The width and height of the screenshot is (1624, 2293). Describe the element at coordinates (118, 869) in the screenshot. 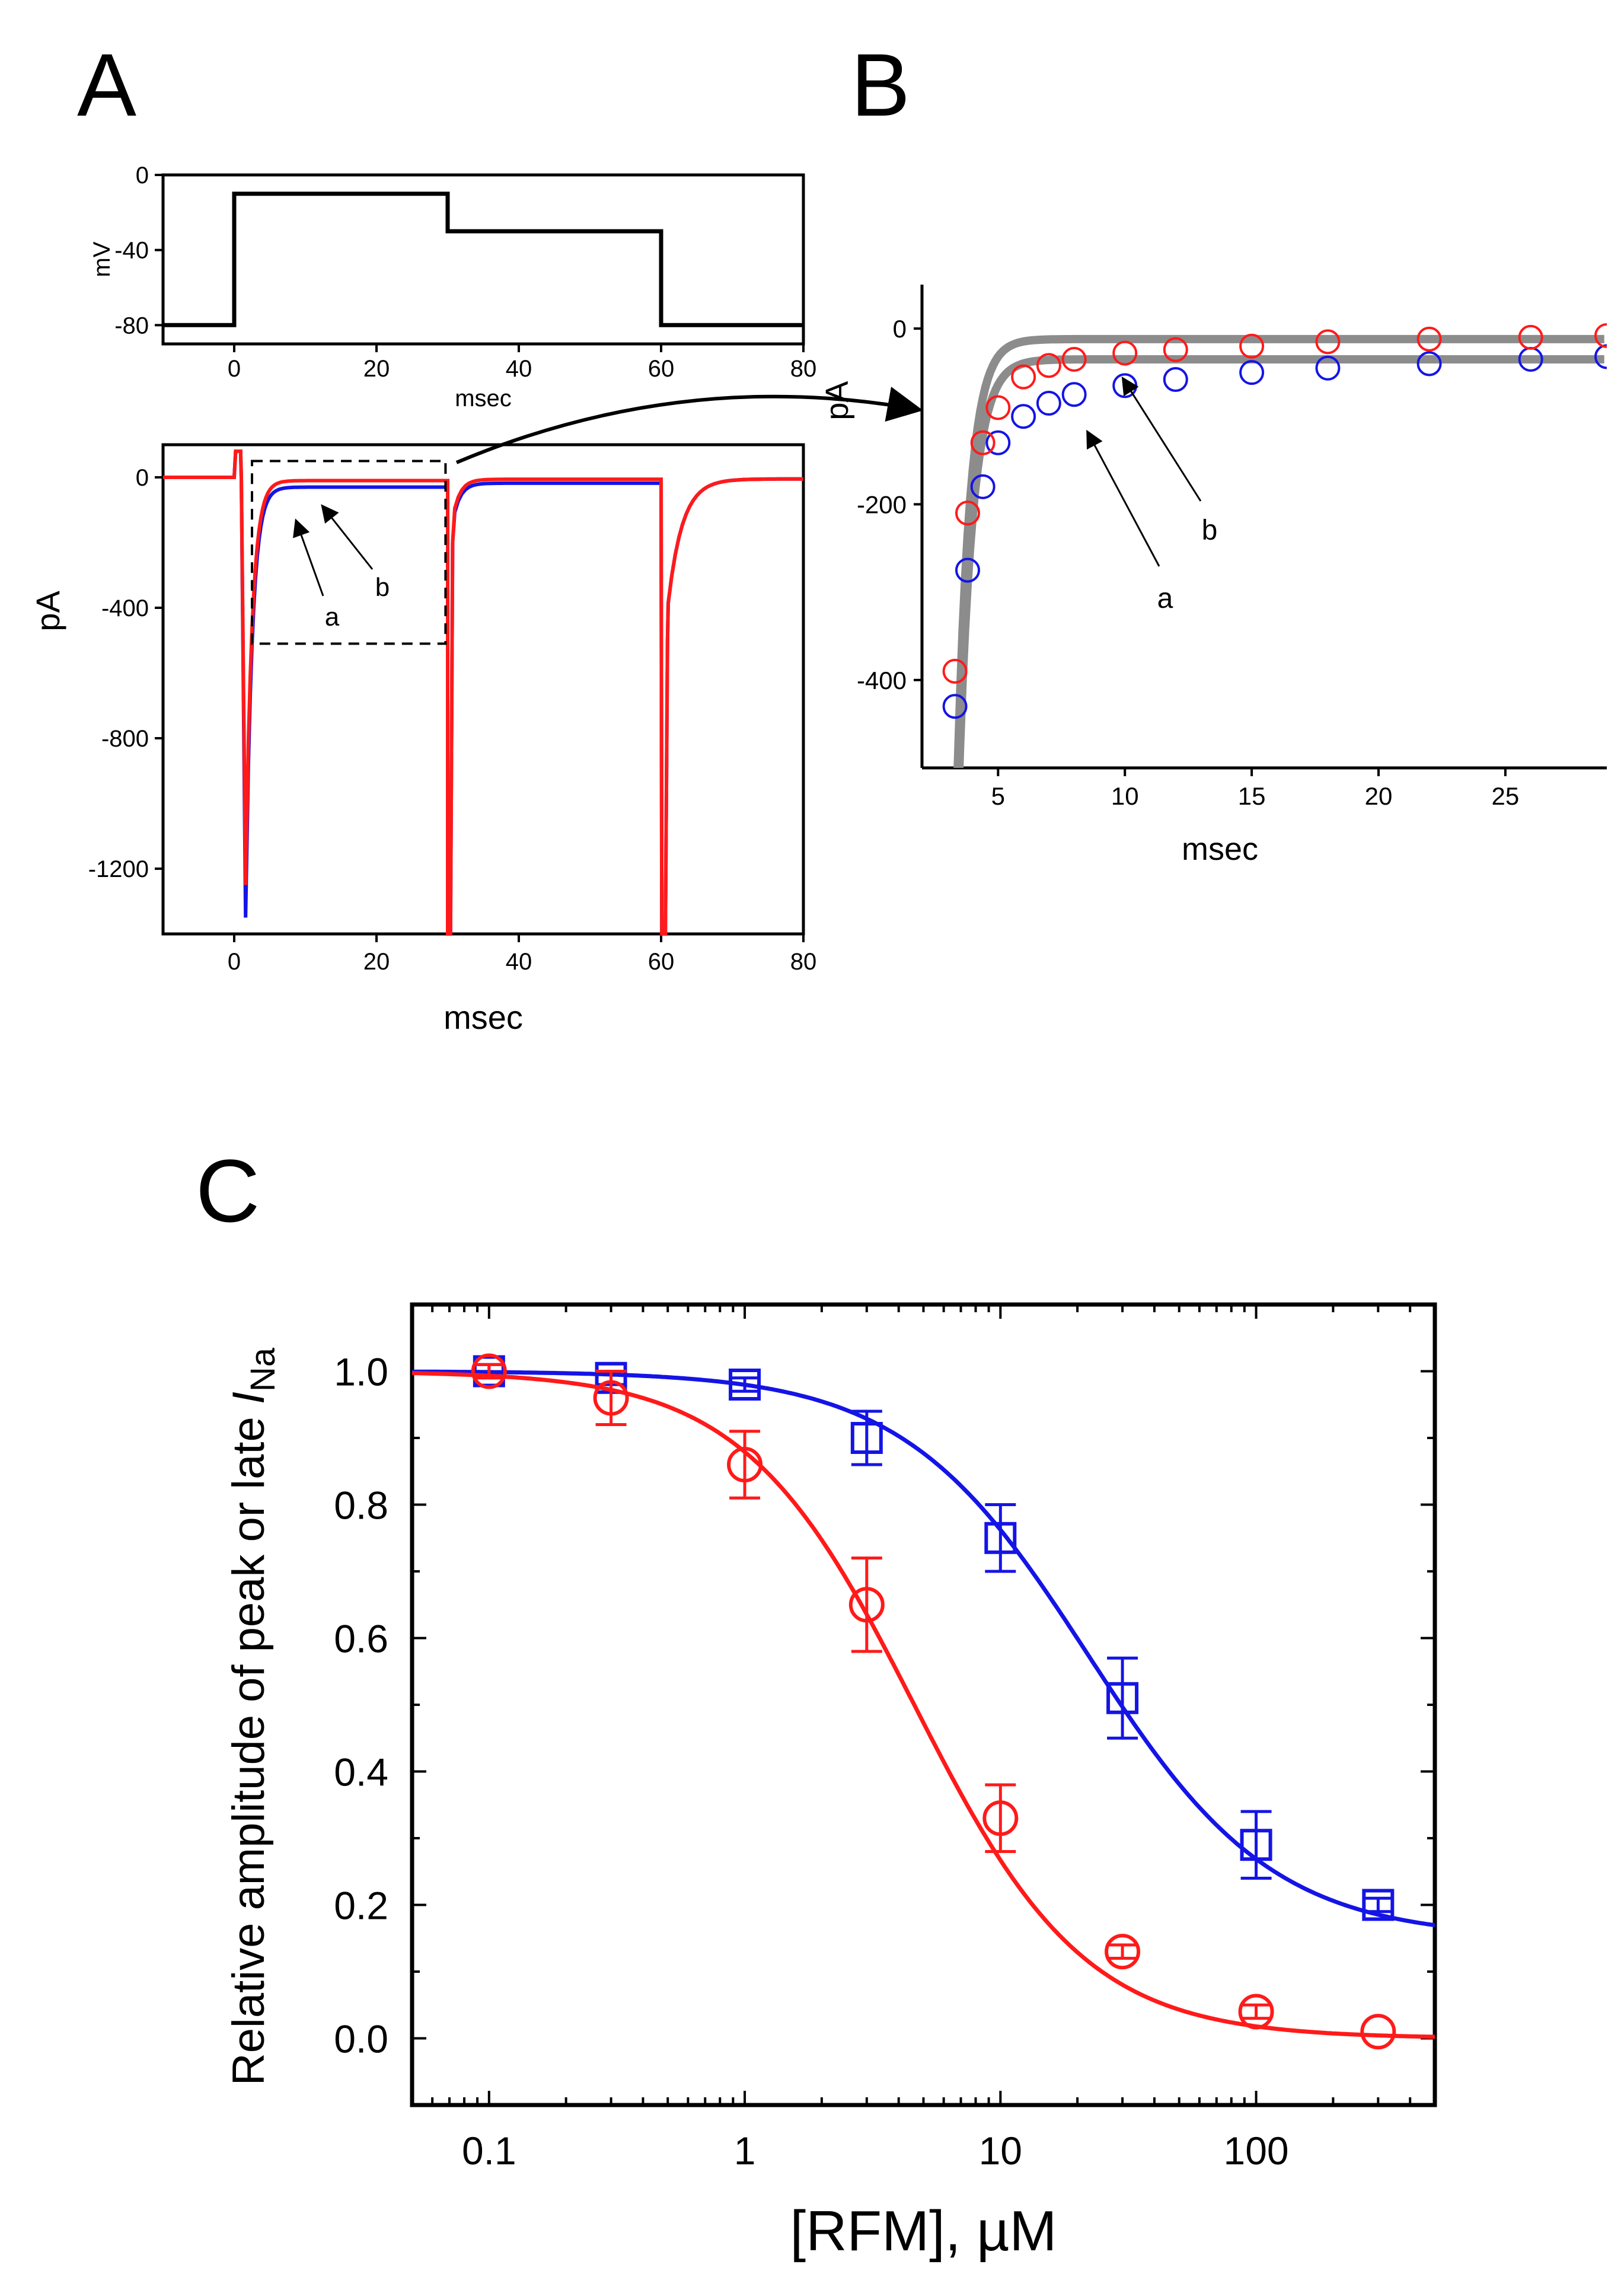

I see `y-tick-label: -1200` at that location.